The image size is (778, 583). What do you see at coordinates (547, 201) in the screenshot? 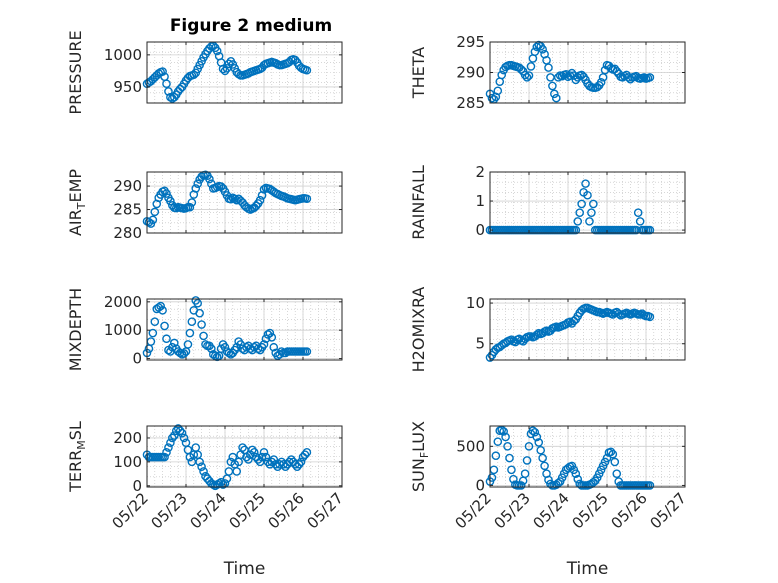
I see `subplot-rainfall: 0 1 2 RAINFALL` at bounding box center [547, 201].